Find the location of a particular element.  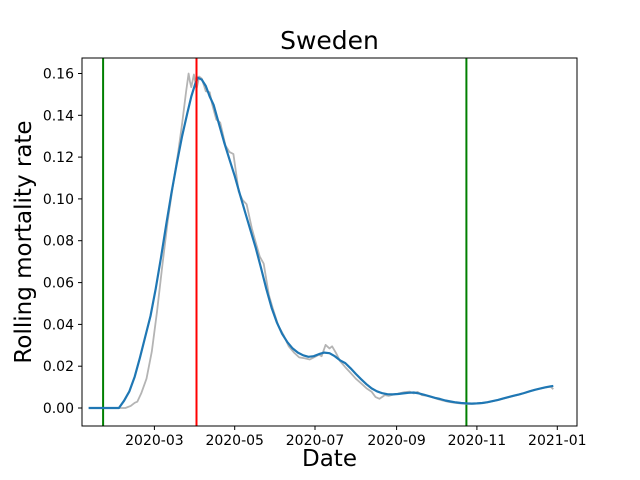

y-tick-label: 0.10 is located at coordinates (58, 200).